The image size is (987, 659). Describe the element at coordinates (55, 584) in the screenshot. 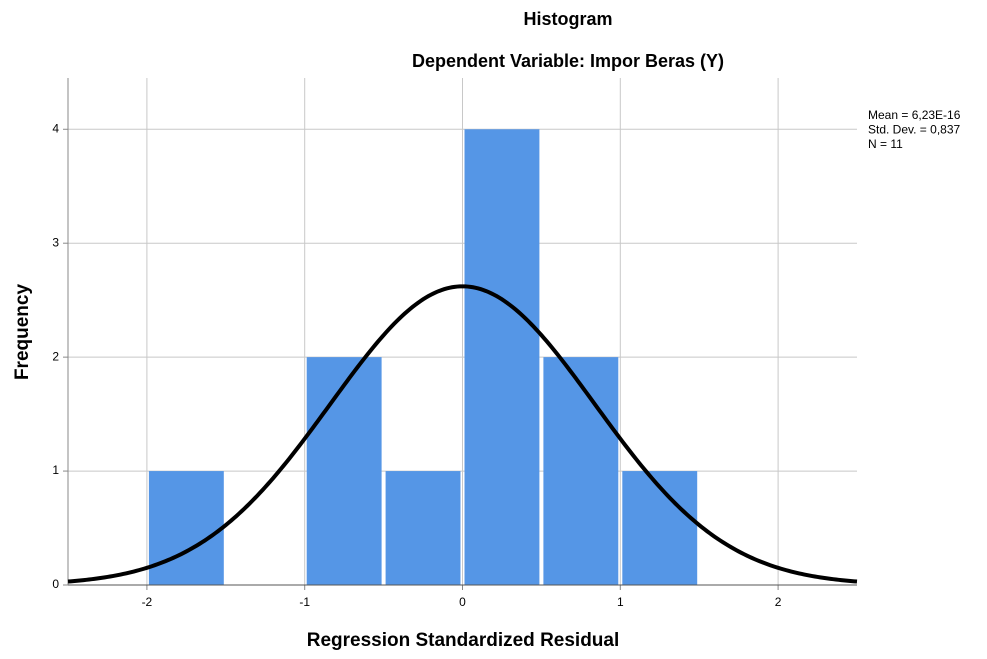

I see `y-tick-label: 0` at that location.